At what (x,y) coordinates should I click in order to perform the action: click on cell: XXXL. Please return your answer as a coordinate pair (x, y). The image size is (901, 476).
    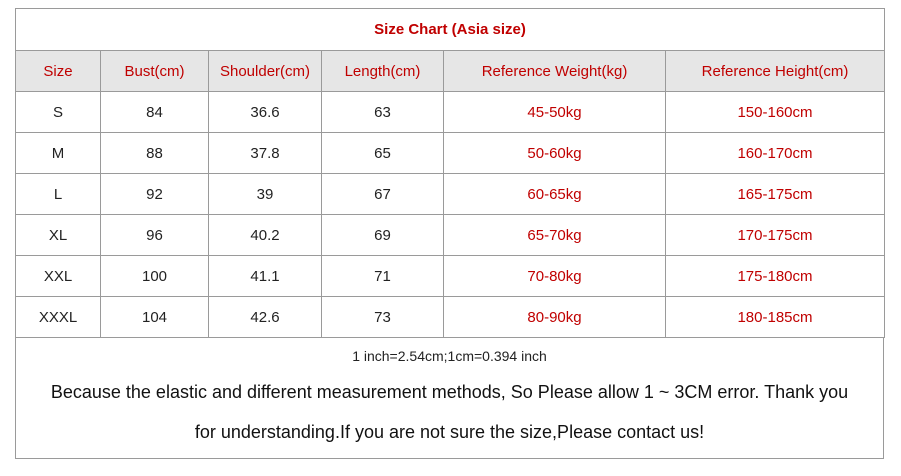
    Looking at the image, I should click on (58, 317).